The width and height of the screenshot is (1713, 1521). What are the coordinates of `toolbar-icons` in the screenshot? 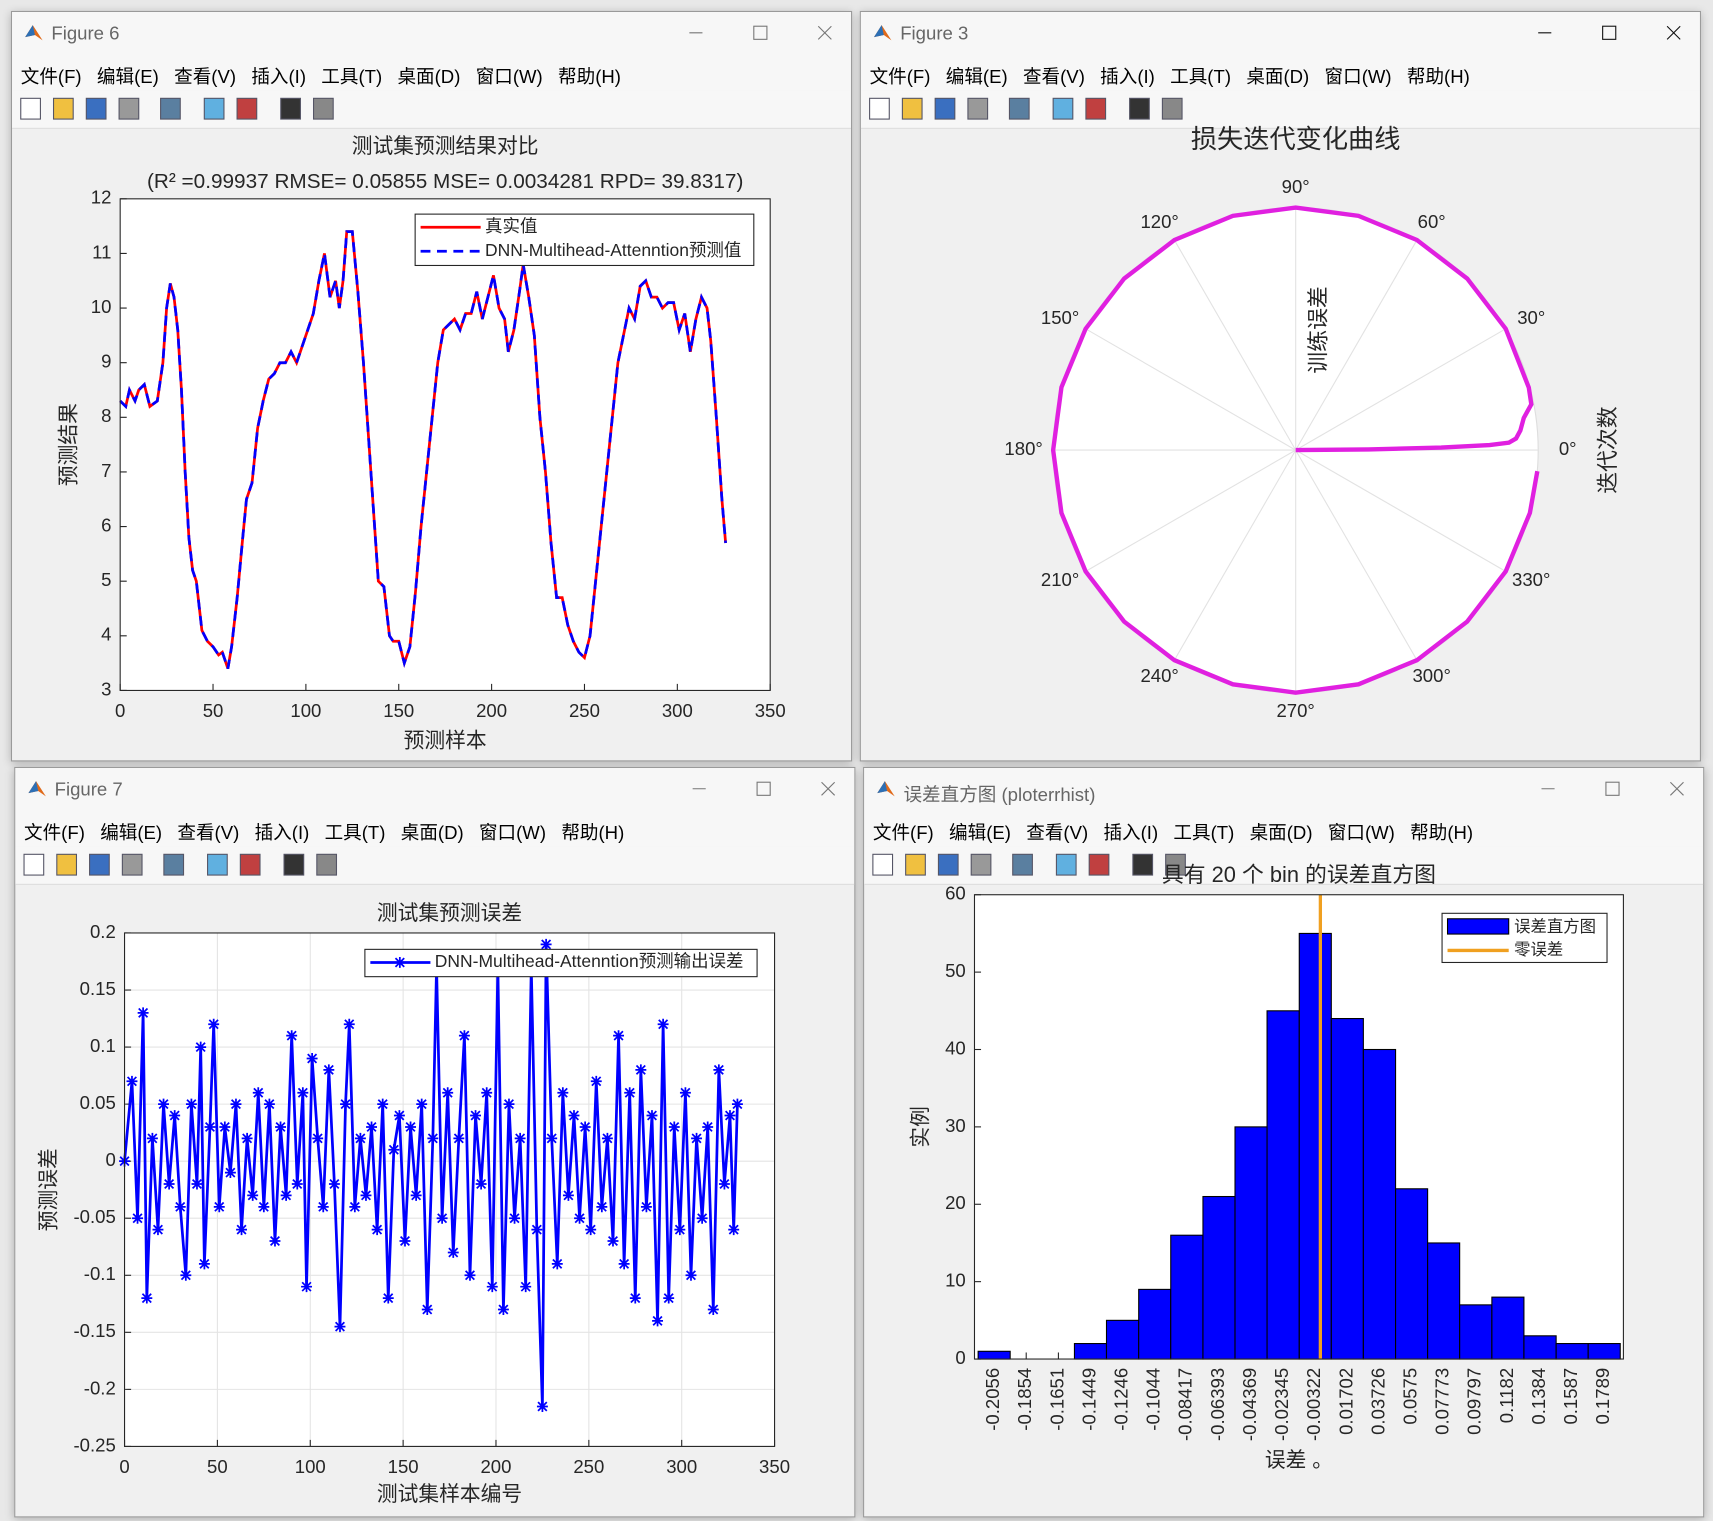 It's located at (177, 108).